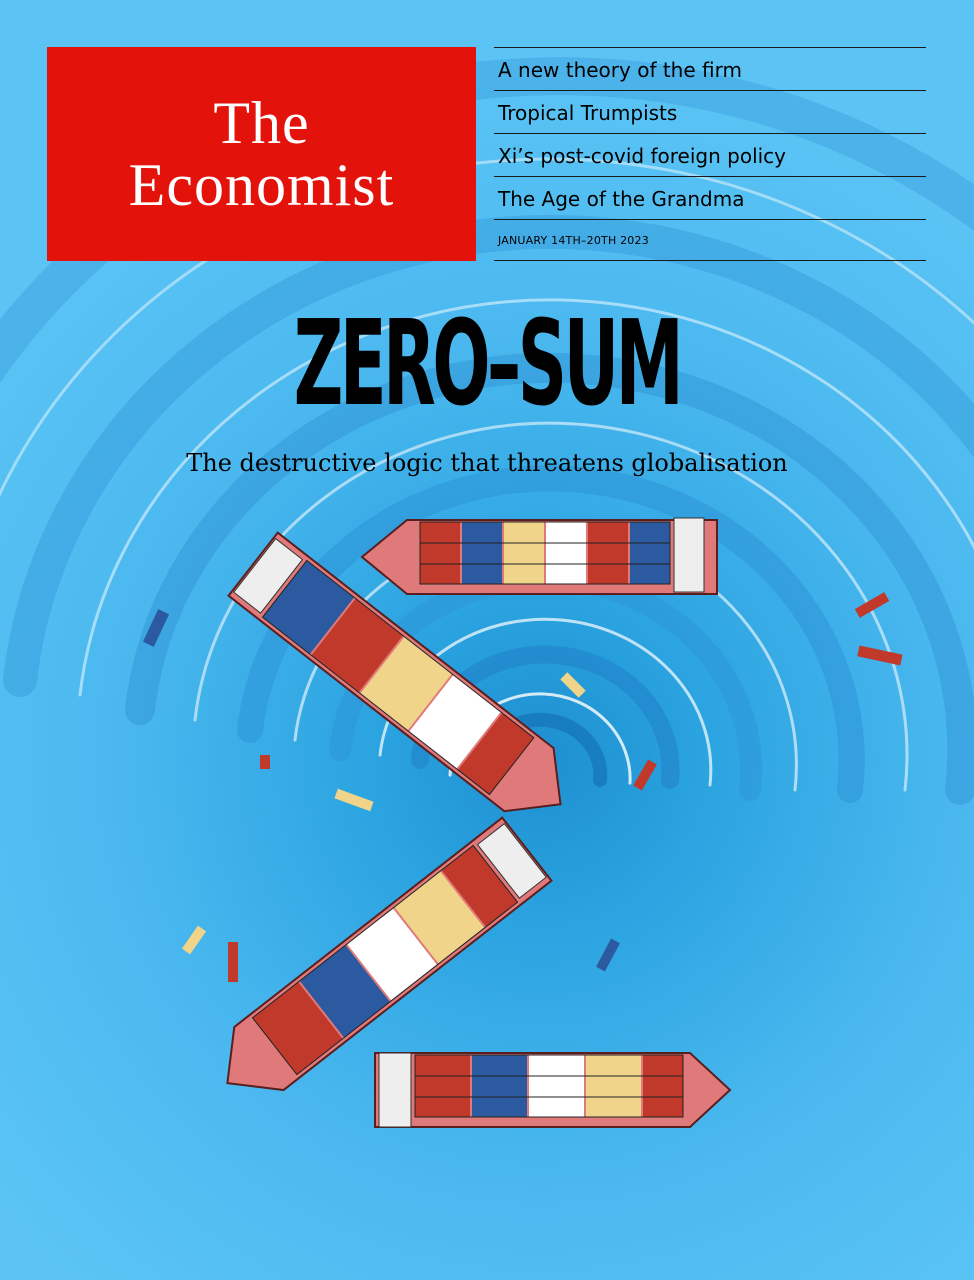  I want to click on container-ship-bottom, so click(553, 1090).